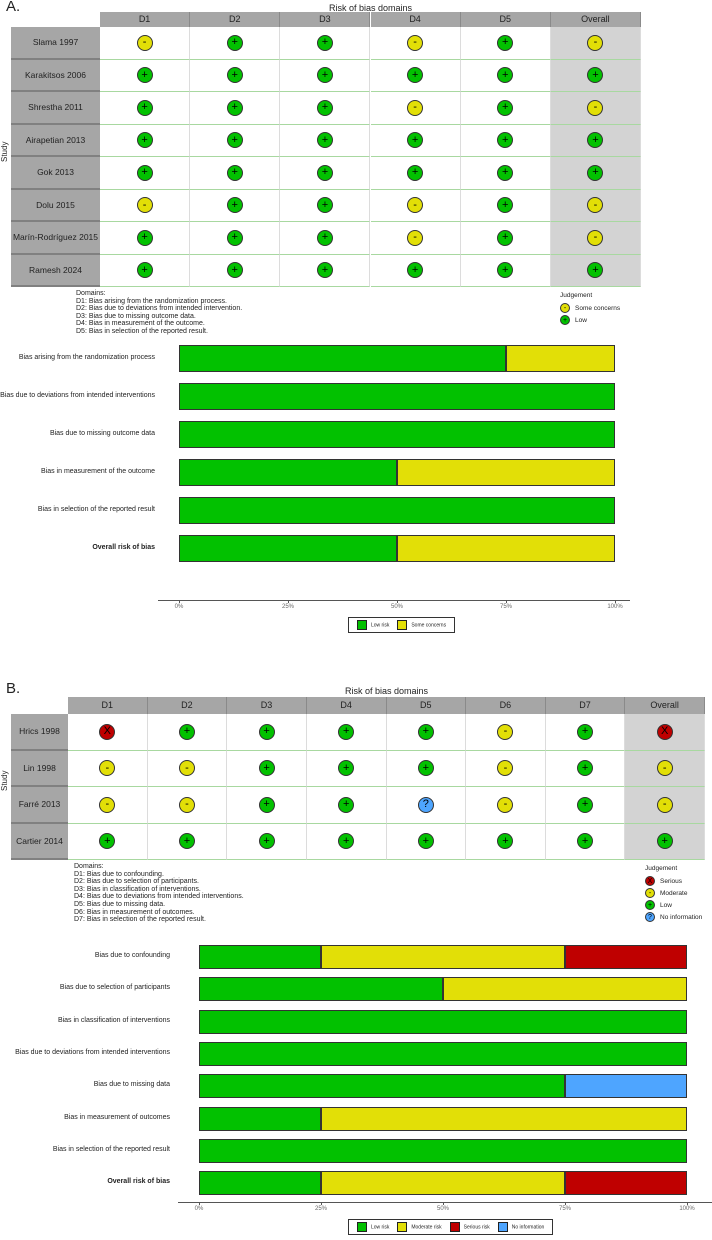 This screenshot has width=712, height=1240. What do you see at coordinates (91, 293) in the screenshot?
I see `domains-title: Domains:` at bounding box center [91, 293].